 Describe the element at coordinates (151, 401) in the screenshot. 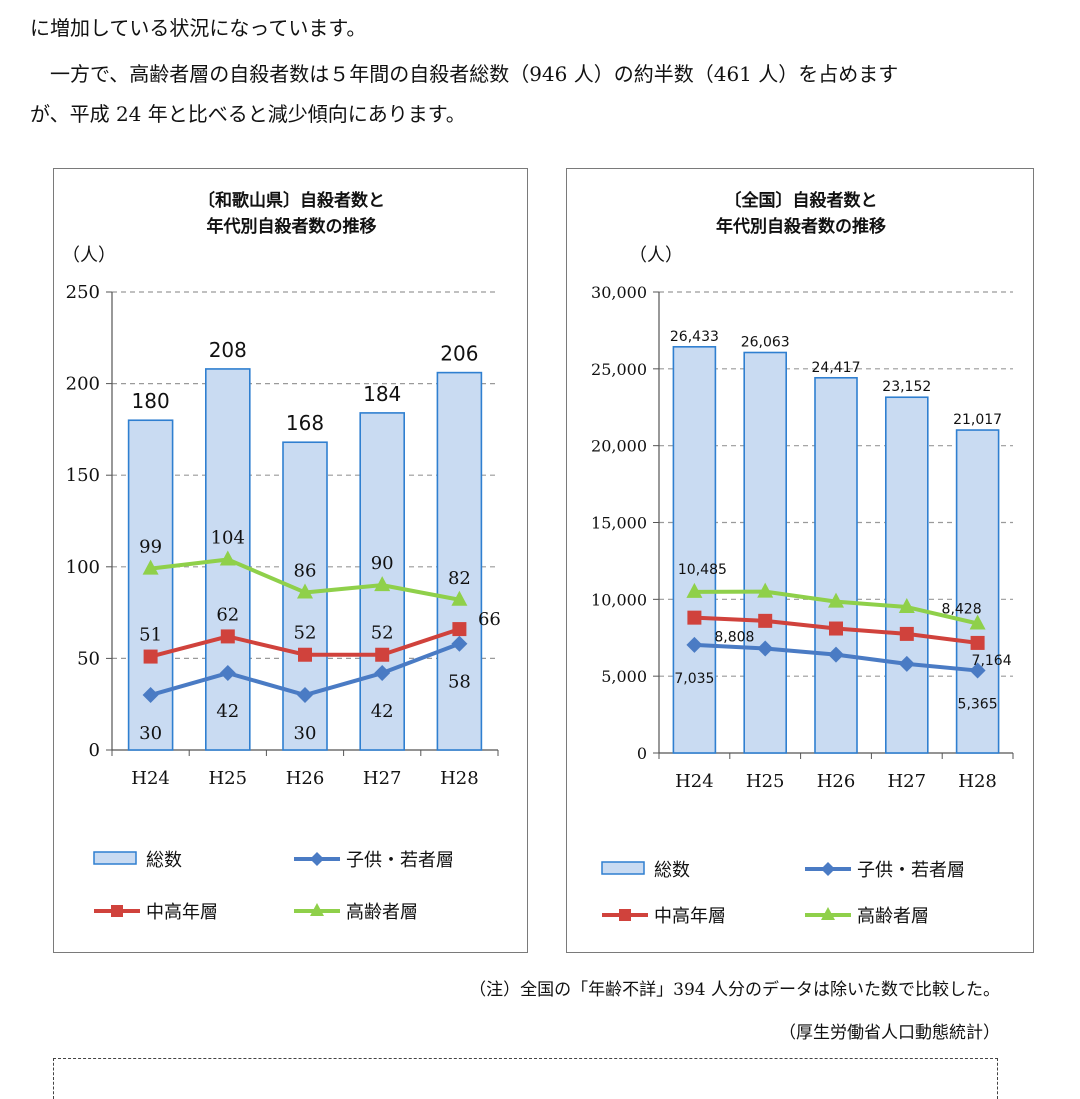

I see `bar-data-label: 180` at that location.